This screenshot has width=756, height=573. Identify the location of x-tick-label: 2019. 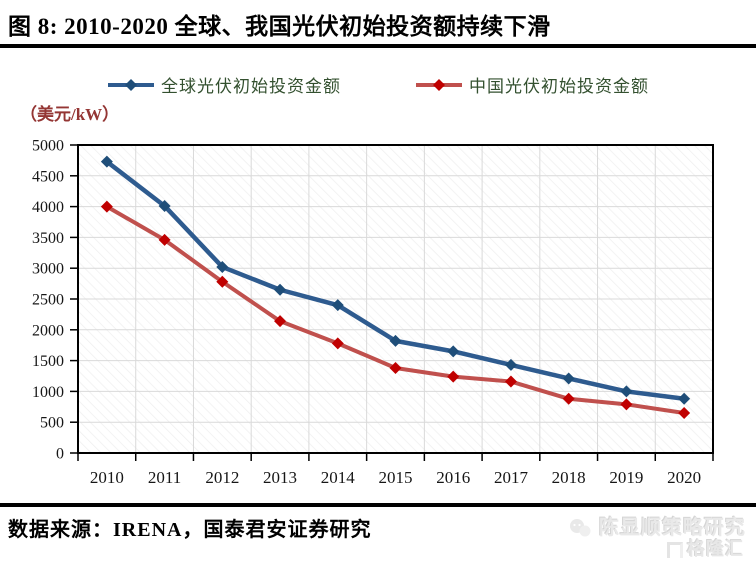
(626, 477).